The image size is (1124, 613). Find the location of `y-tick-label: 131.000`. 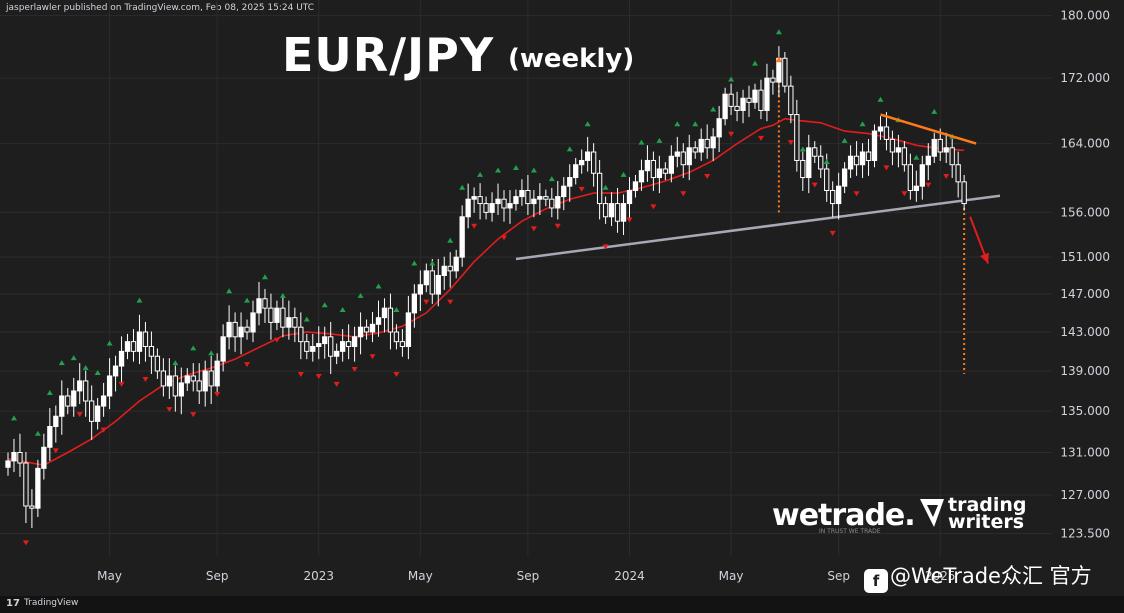

y-tick-label: 131.000 is located at coordinates (1085, 452).